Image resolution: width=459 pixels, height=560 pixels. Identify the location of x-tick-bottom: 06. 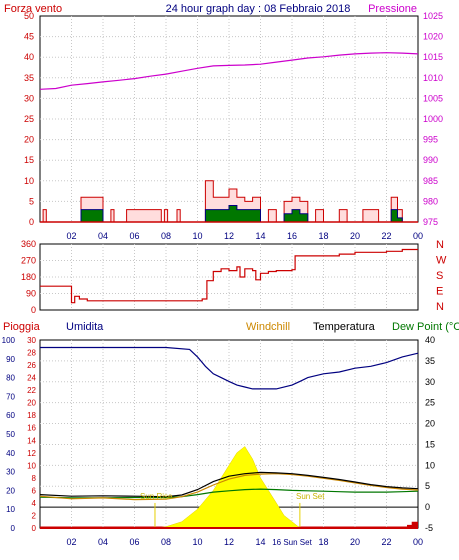
(134, 542).